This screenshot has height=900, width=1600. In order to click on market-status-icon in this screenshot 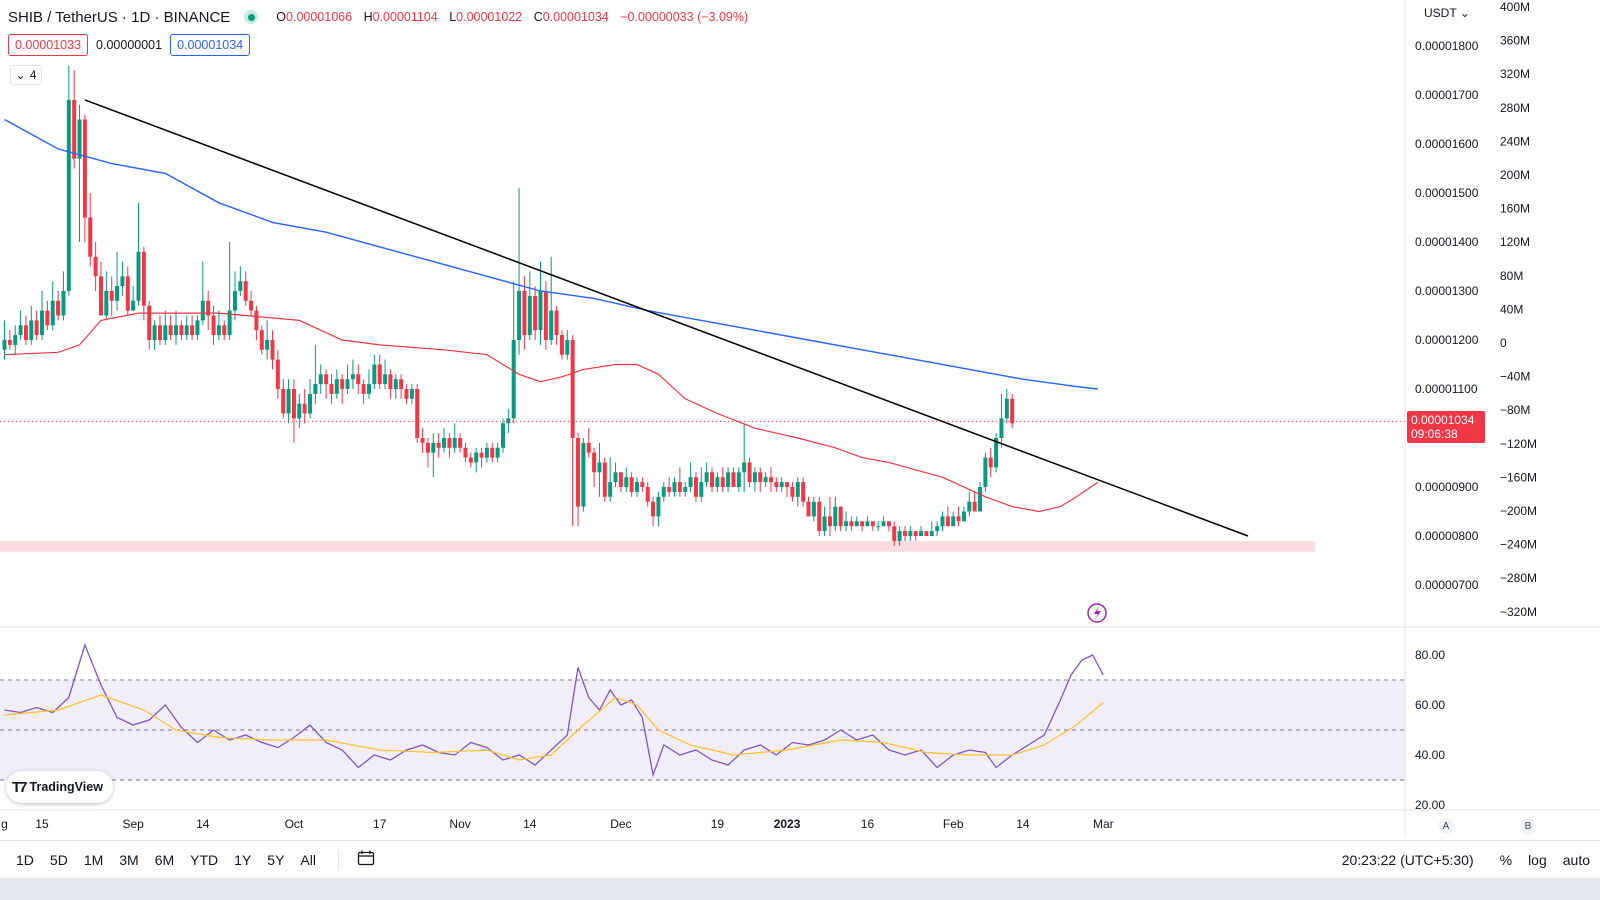, I will do `click(251, 17)`.